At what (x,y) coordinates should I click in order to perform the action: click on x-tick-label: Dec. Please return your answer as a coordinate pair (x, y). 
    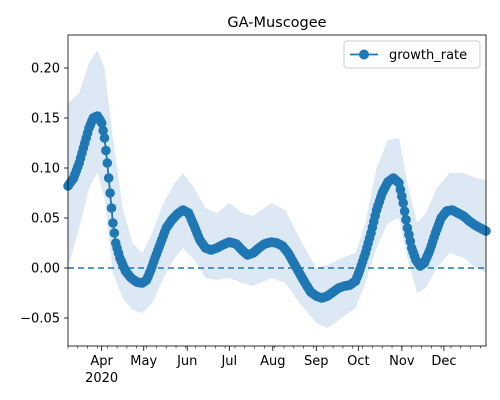
    Looking at the image, I should click on (443, 361).